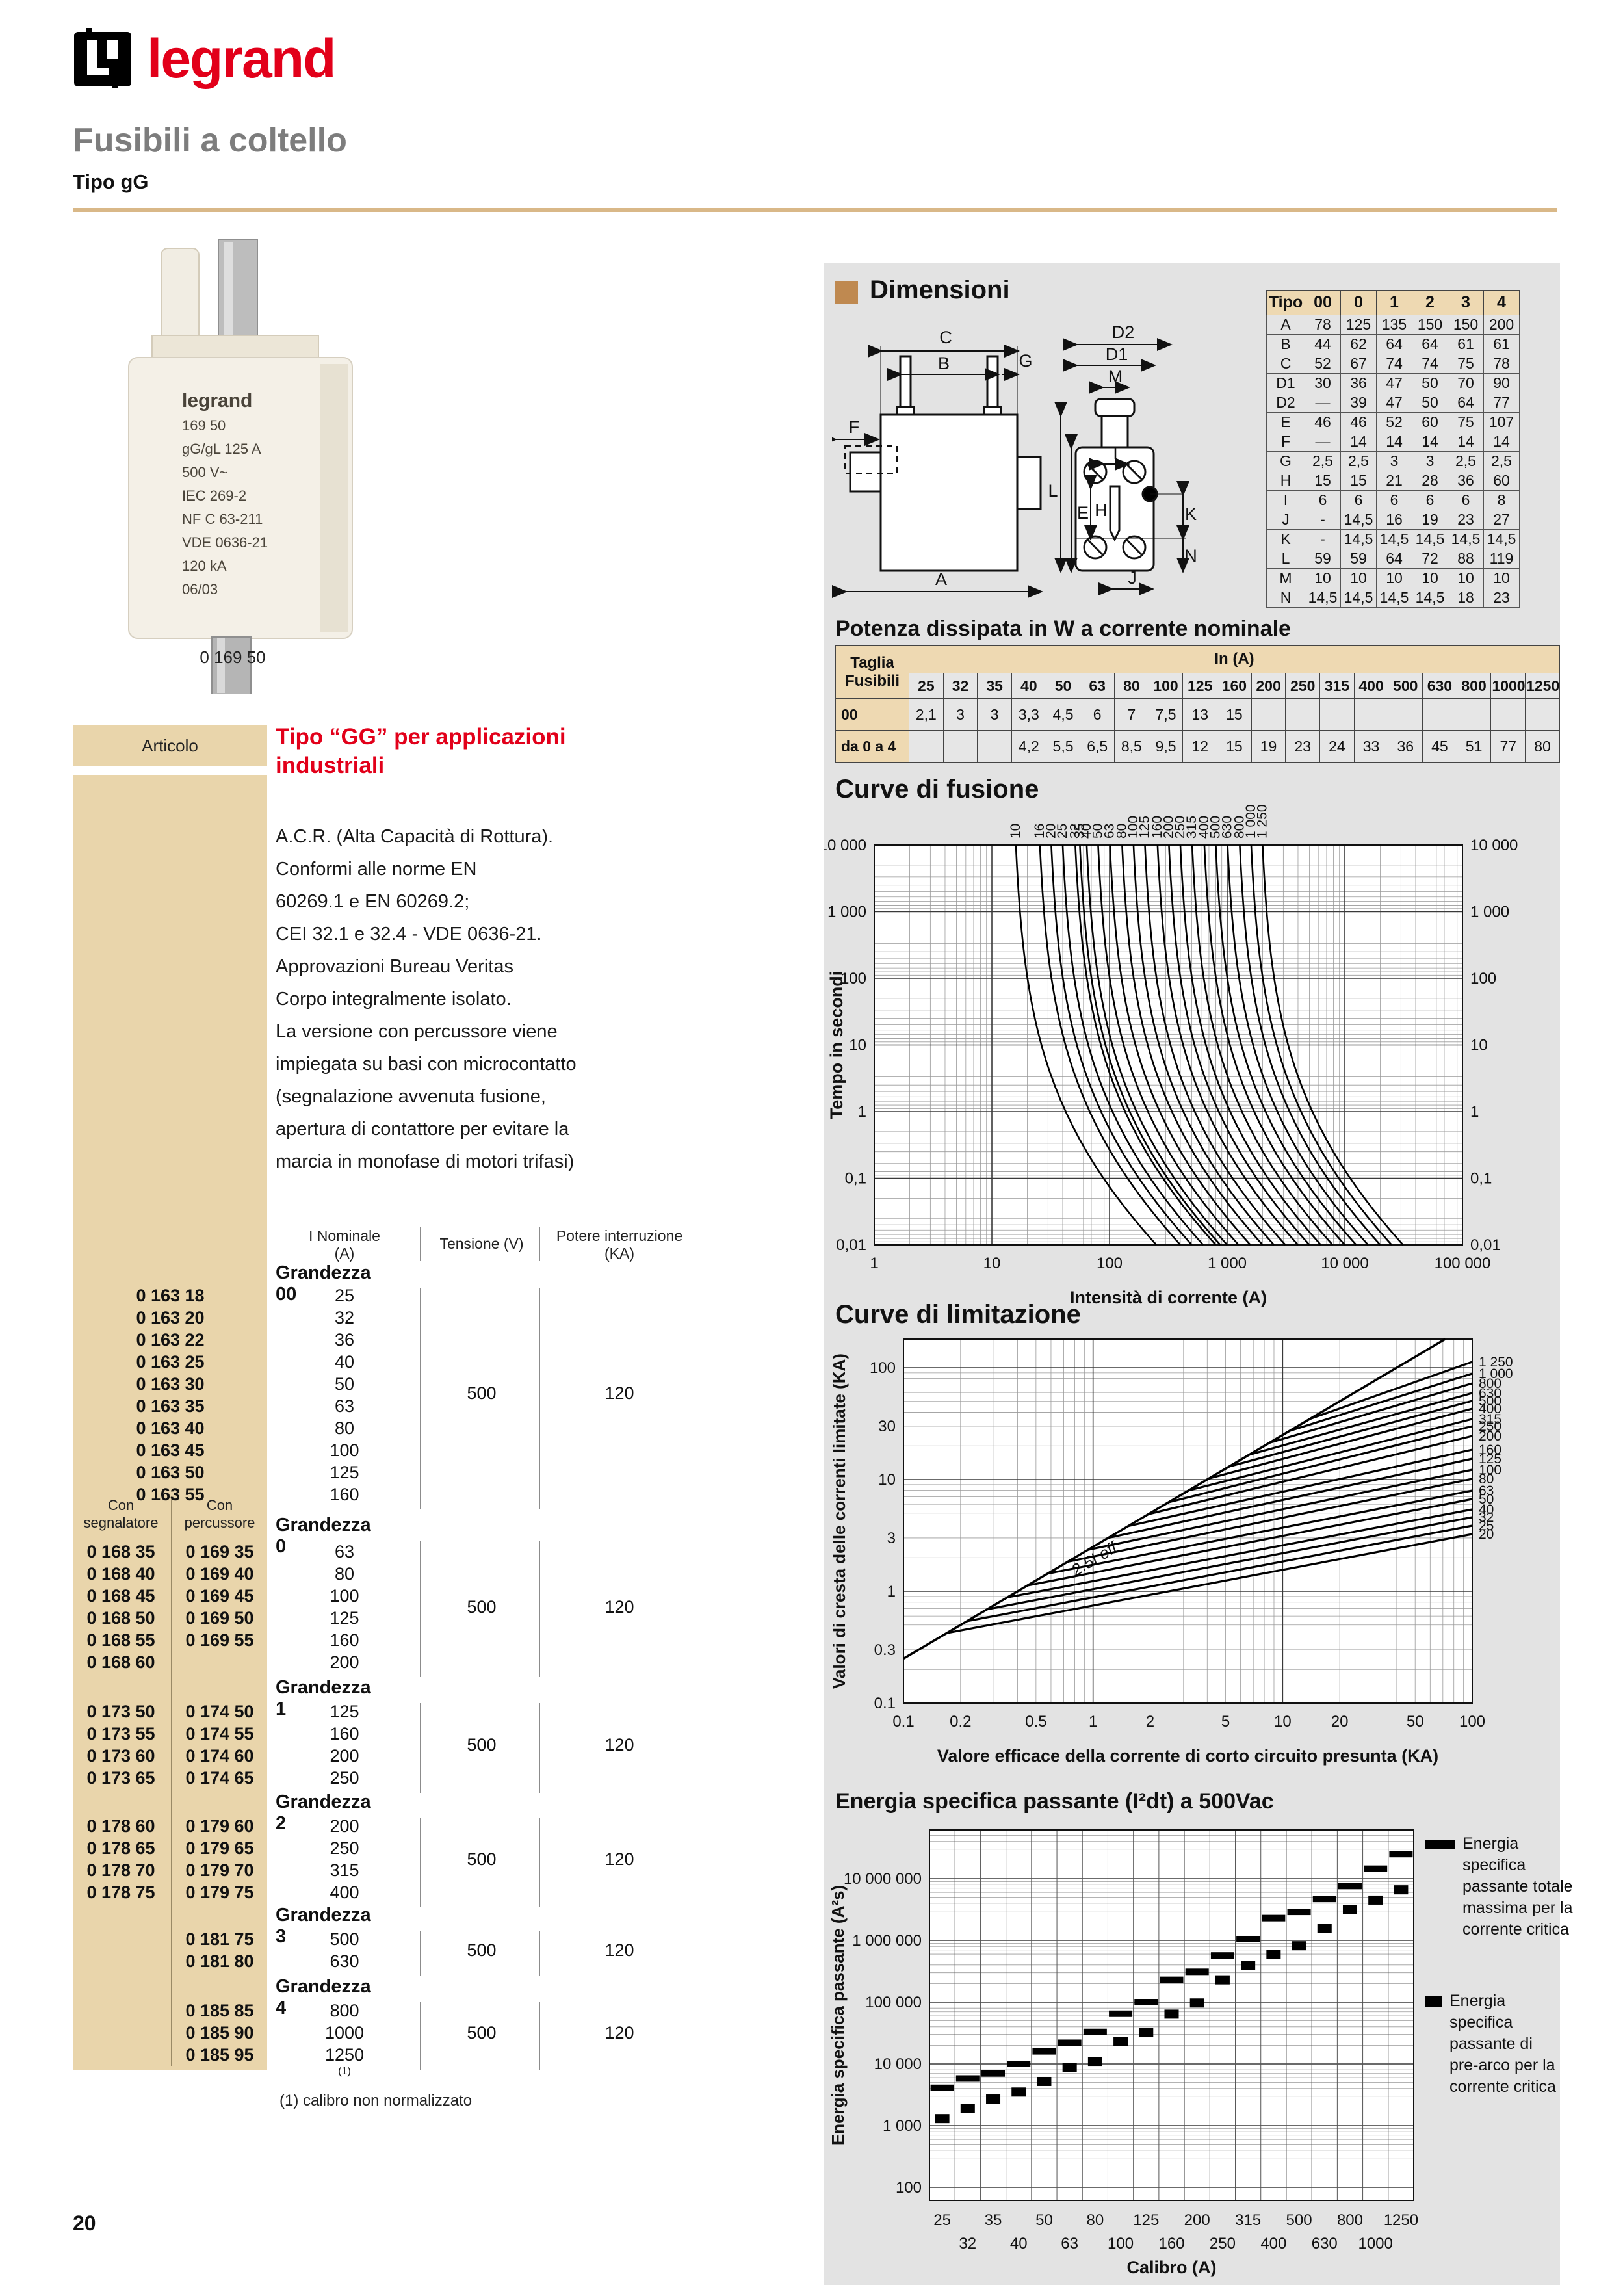 The width and height of the screenshot is (1623, 2296). I want to click on table-cell: 39, so click(1358, 403).